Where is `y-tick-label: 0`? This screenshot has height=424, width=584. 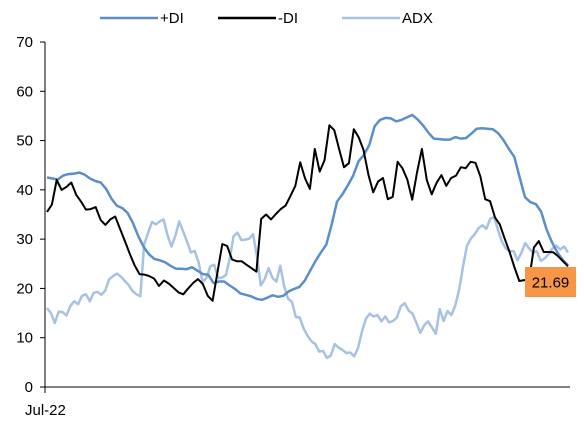
y-tick-label: 0 is located at coordinates (29, 387).